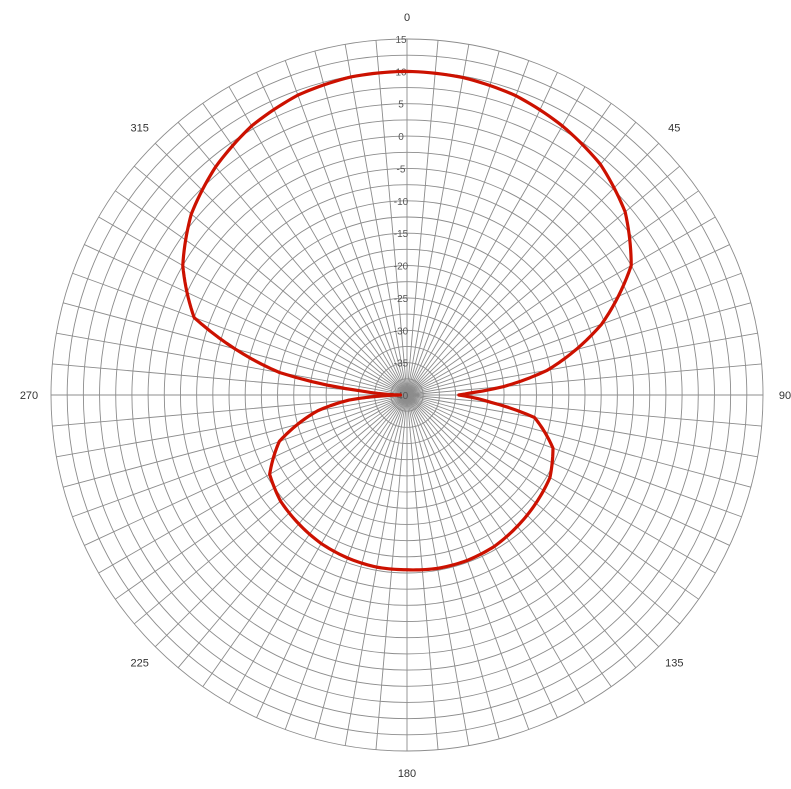 The image size is (791, 789). What do you see at coordinates (674, 129) in the screenshot?
I see `angular-tick-label: 45` at bounding box center [674, 129].